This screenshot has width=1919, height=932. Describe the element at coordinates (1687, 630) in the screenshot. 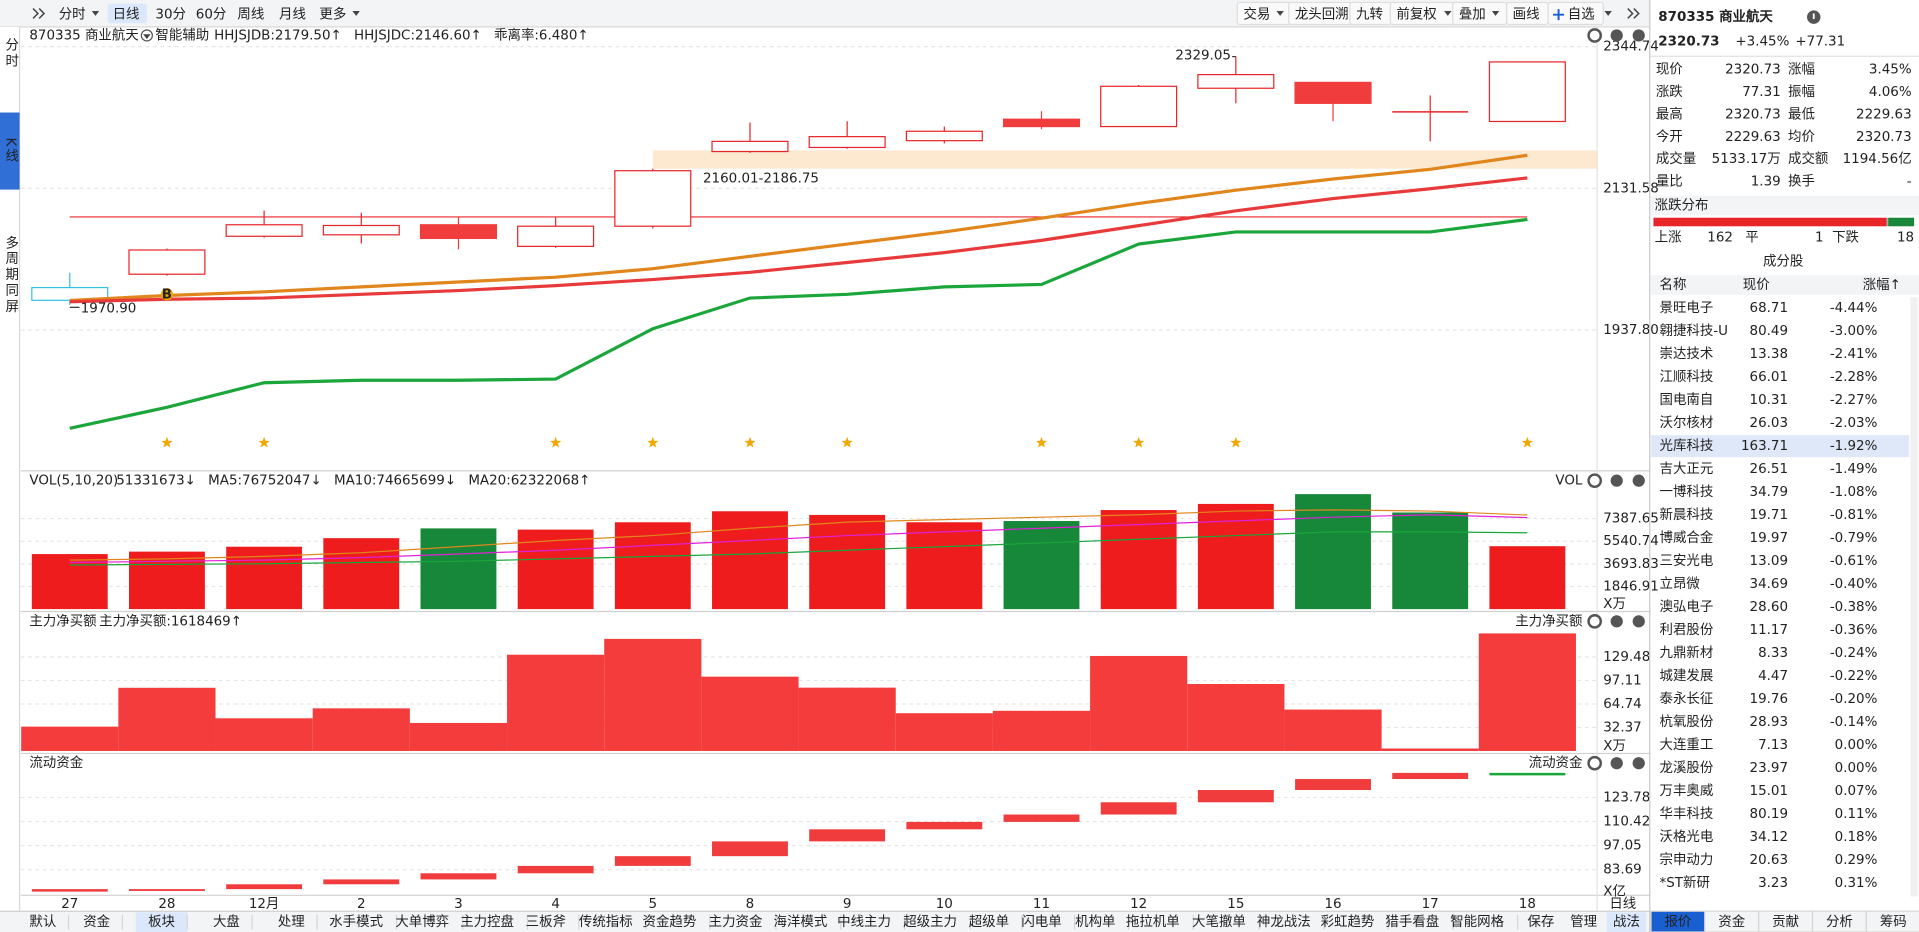

I see `stock-name: 利君股份` at that location.